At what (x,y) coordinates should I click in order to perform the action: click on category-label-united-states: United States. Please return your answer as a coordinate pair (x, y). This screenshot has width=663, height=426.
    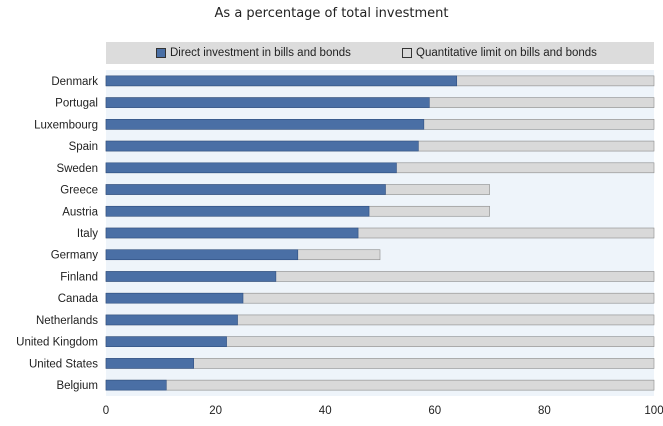
    Looking at the image, I should click on (63, 364).